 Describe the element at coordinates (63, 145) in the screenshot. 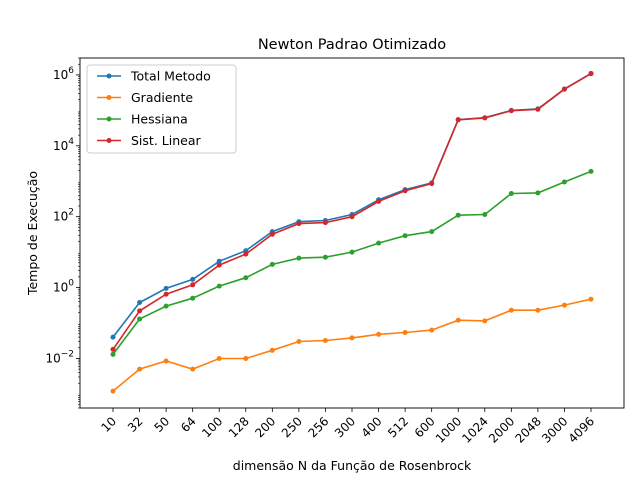

I see `y-tick-label: 10⁴` at that location.